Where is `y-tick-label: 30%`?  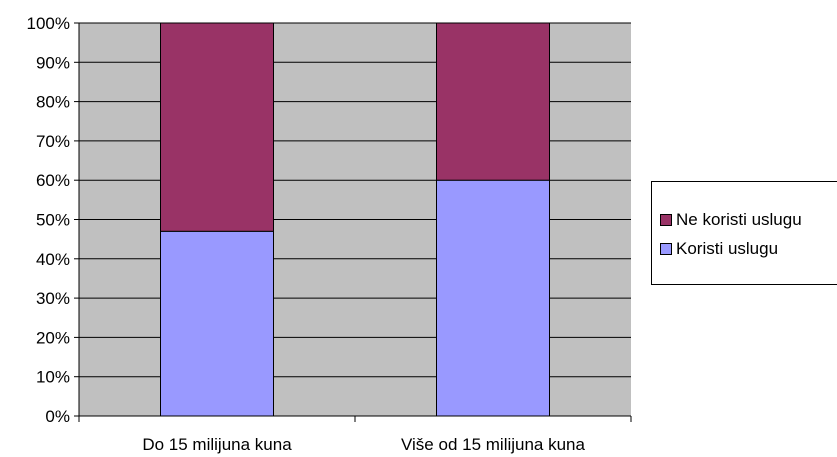 y-tick-label: 30% is located at coordinates (53, 298).